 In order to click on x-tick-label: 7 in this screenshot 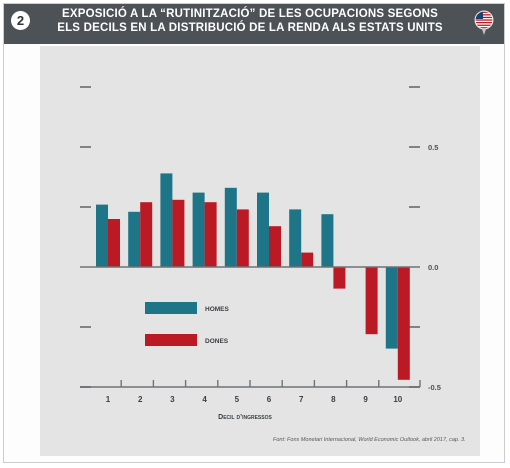, I will do `click(301, 399)`.